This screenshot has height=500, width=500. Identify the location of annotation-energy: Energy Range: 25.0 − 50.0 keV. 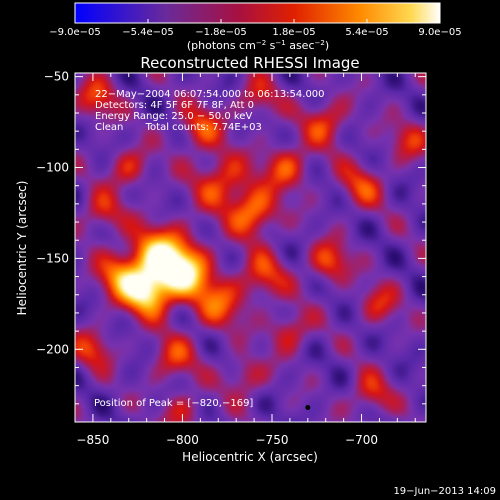
(173, 116).